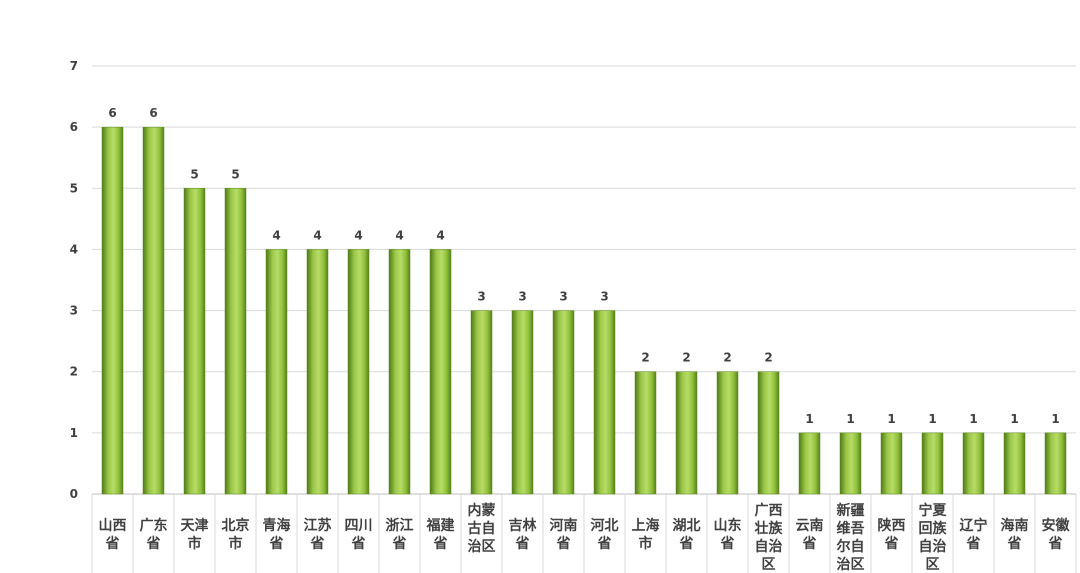 Image resolution: width=1080 pixels, height=573 pixels. What do you see at coordinates (74, 433) in the screenshot?
I see `y-tick-label: 1` at bounding box center [74, 433].